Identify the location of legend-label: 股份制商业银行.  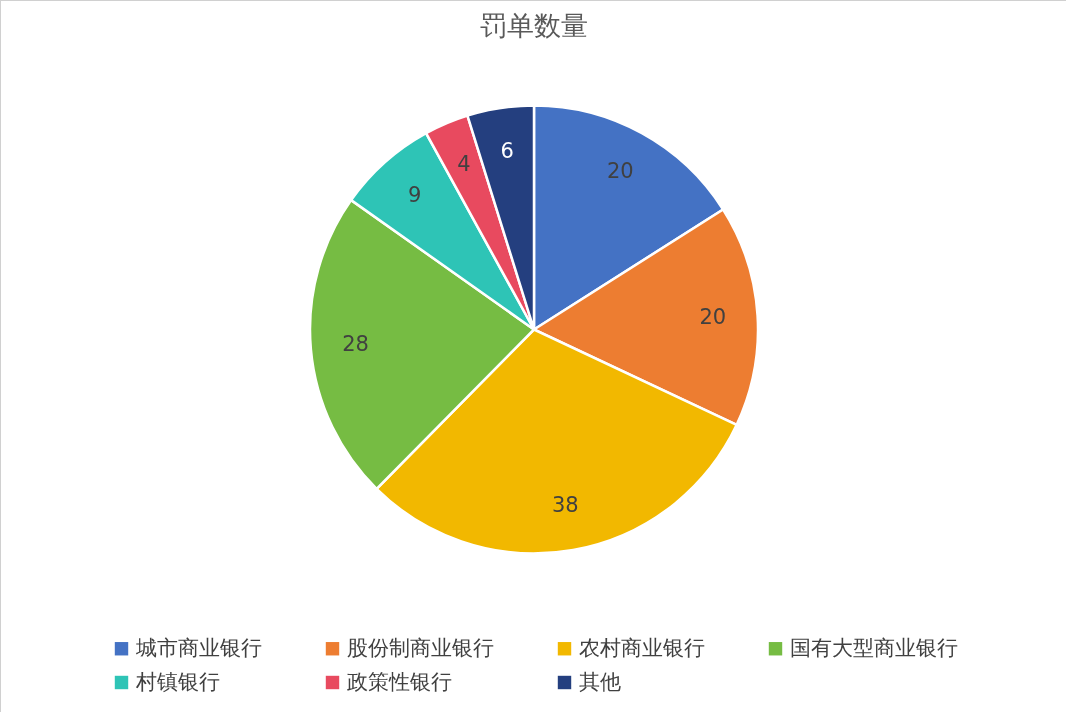
(420, 647).